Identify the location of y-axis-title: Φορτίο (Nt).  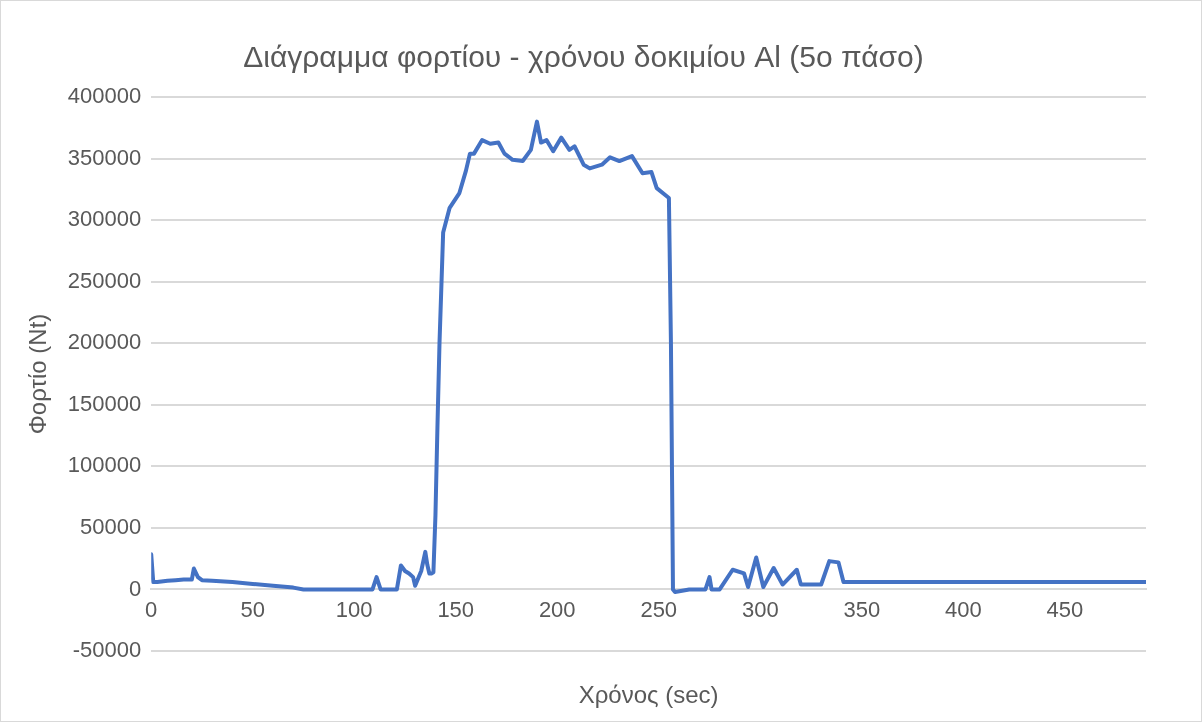
(38, 374).